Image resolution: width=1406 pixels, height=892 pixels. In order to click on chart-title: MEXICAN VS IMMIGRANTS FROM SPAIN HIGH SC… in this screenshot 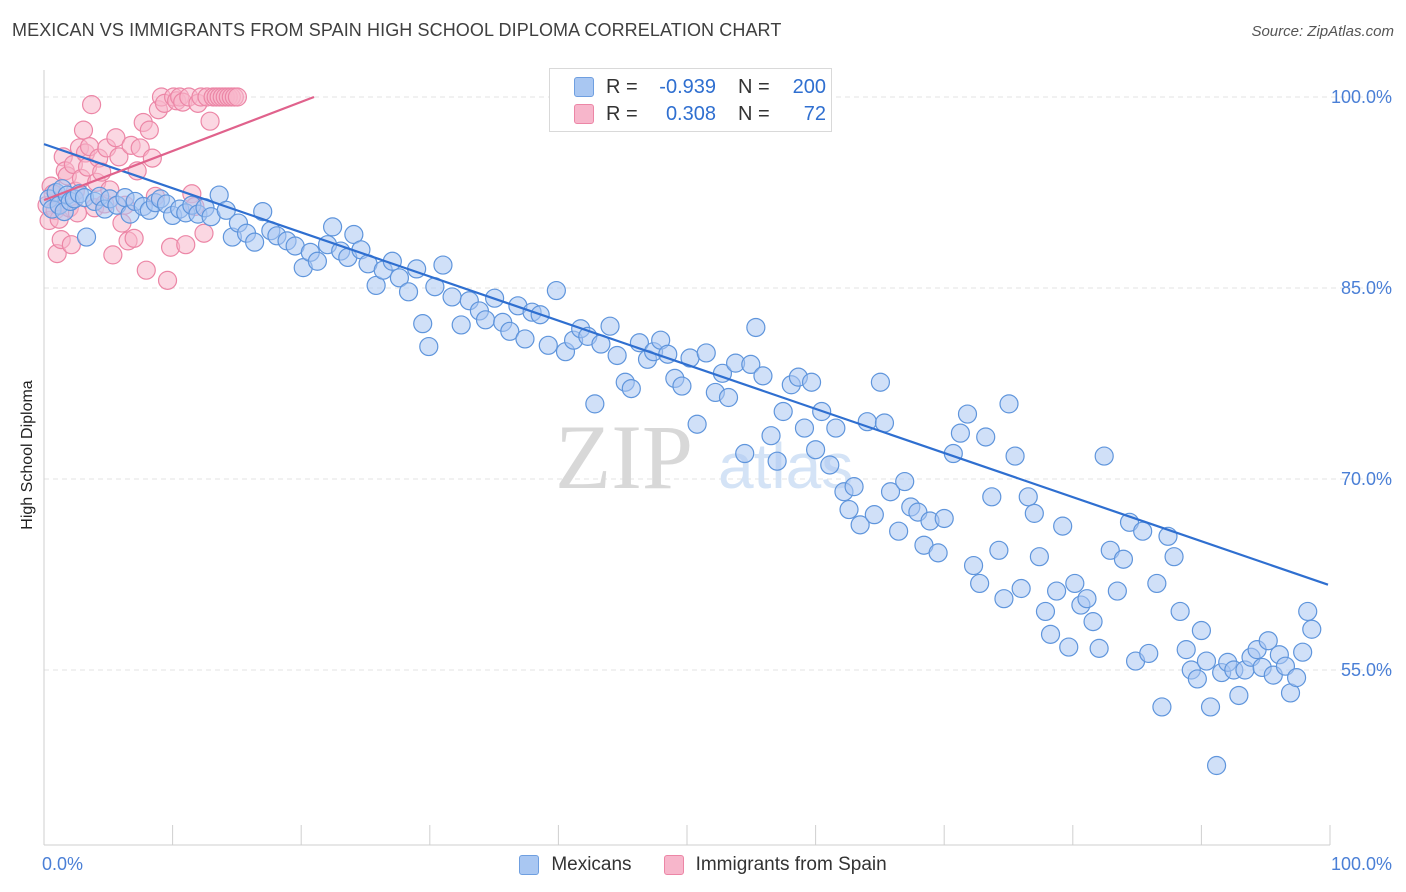, I will do `click(397, 30)`.